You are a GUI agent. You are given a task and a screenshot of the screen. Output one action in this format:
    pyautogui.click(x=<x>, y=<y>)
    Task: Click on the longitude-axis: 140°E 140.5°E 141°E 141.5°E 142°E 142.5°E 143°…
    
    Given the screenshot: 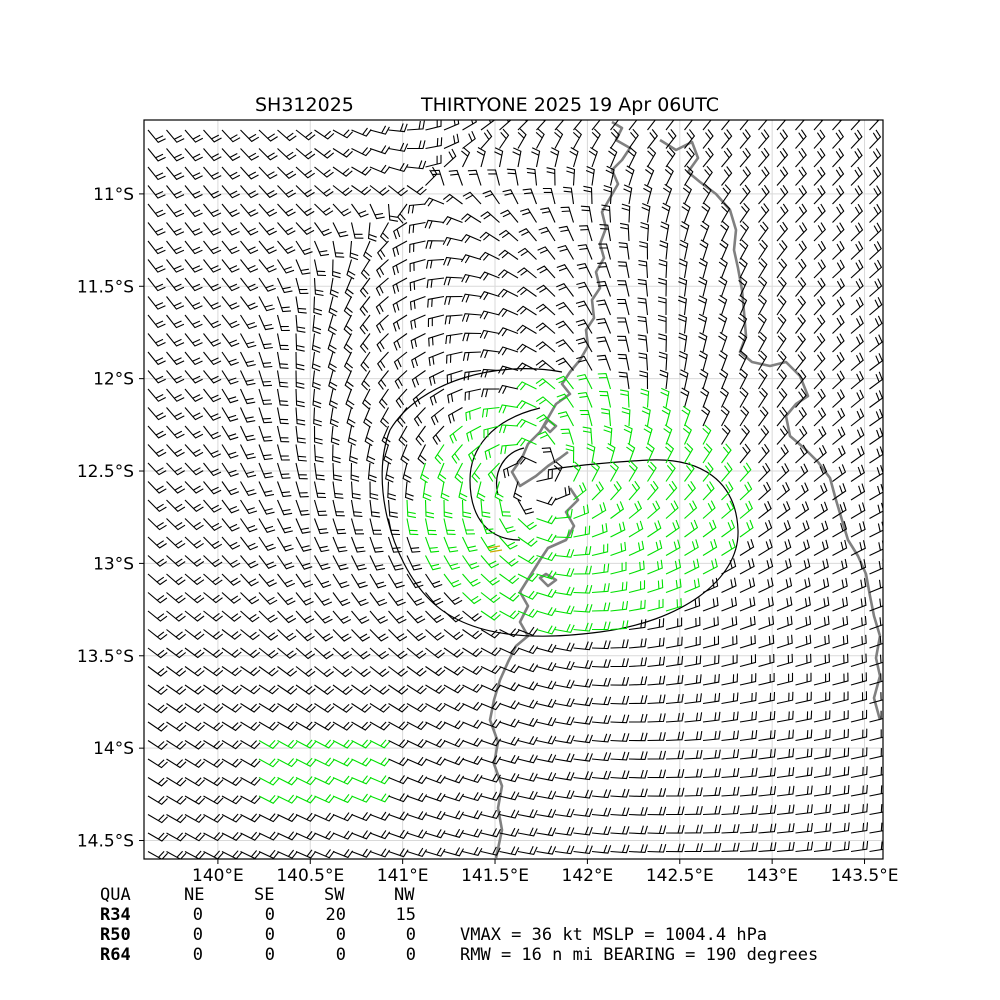 What is the action you would take?
    pyautogui.click(x=545, y=872)
    